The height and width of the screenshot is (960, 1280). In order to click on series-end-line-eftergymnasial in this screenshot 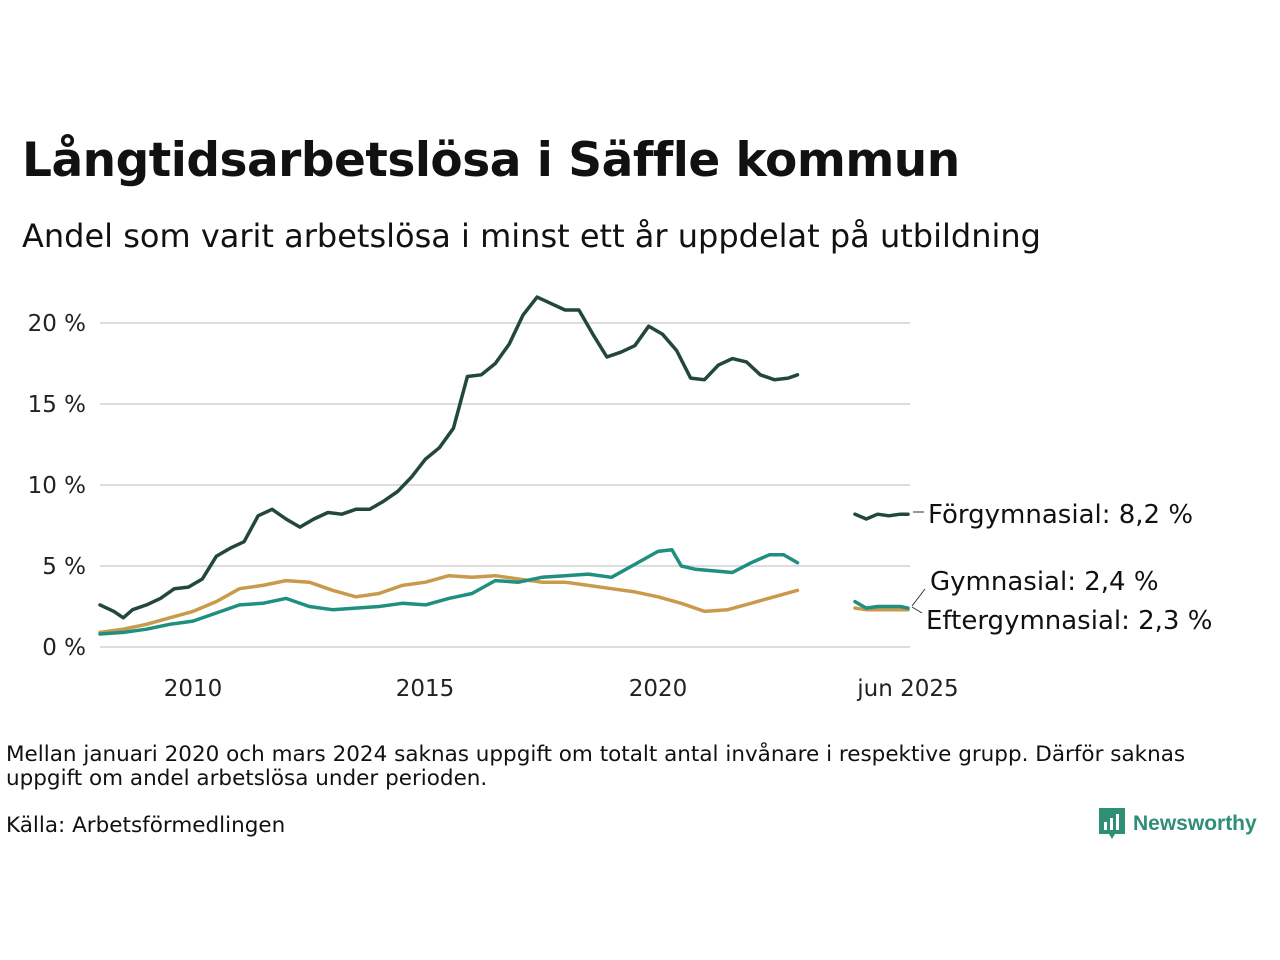, I will do `click(881, 609)`.